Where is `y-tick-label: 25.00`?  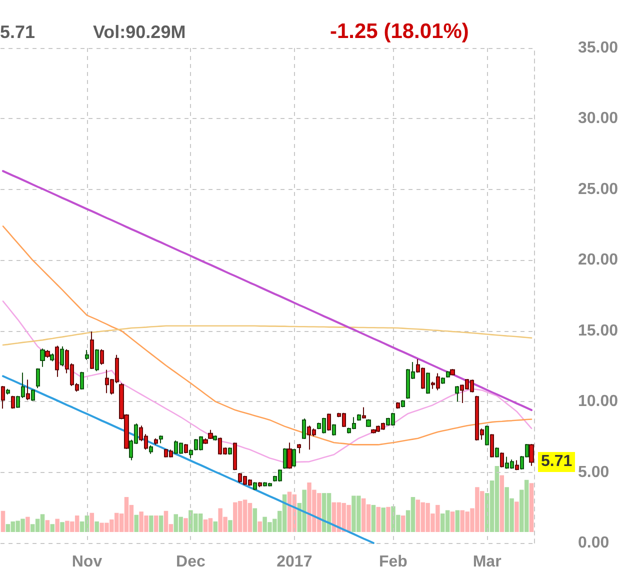 y-tick-label: 25.00 is located at coordinates (598, 189).